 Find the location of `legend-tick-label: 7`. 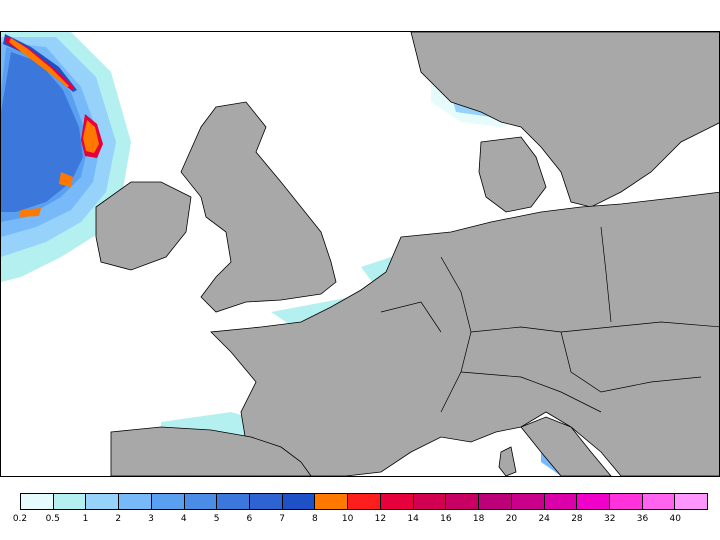

legend-tick-label: 7 is located at coordinates (282, 519).